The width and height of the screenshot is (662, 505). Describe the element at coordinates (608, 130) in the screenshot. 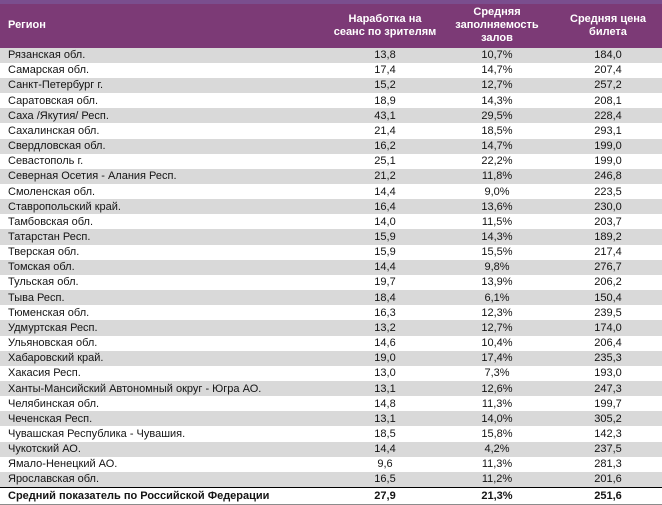

I see `ticket-price-cell: 293,1` at that location.